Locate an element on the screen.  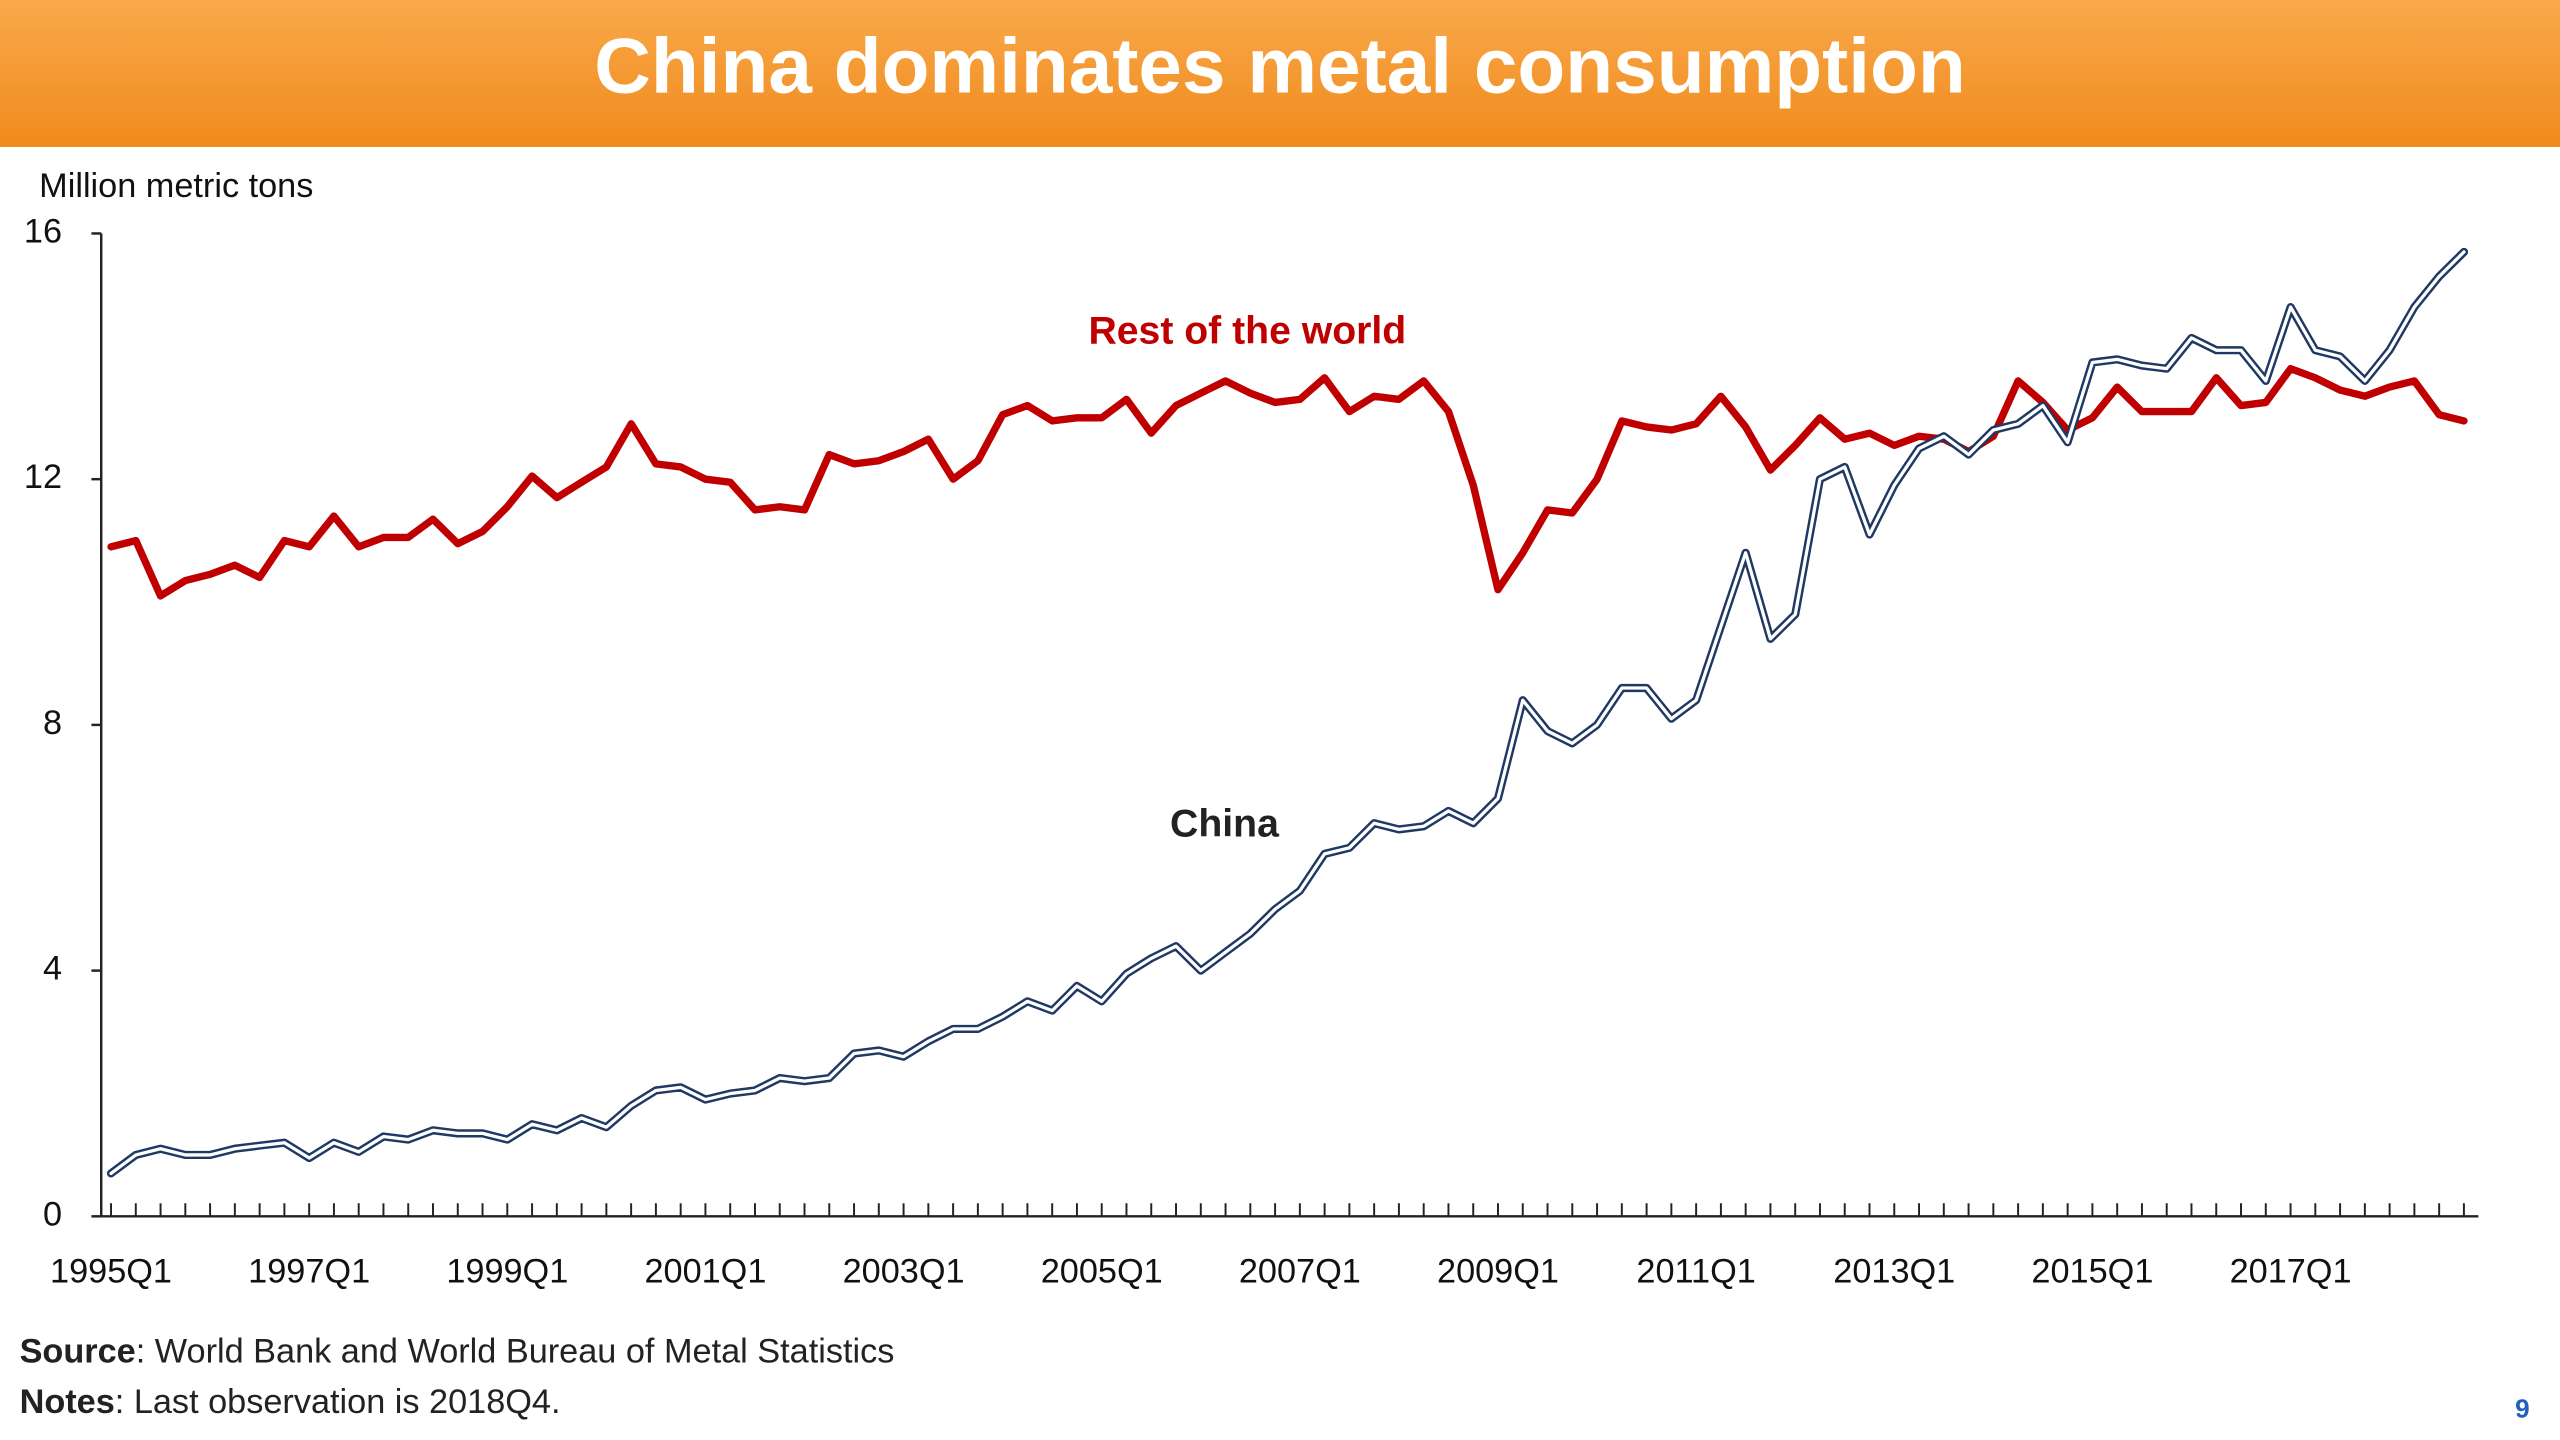
x-tick-label: 2011Q1 is located at coordinates (1695, 1272).